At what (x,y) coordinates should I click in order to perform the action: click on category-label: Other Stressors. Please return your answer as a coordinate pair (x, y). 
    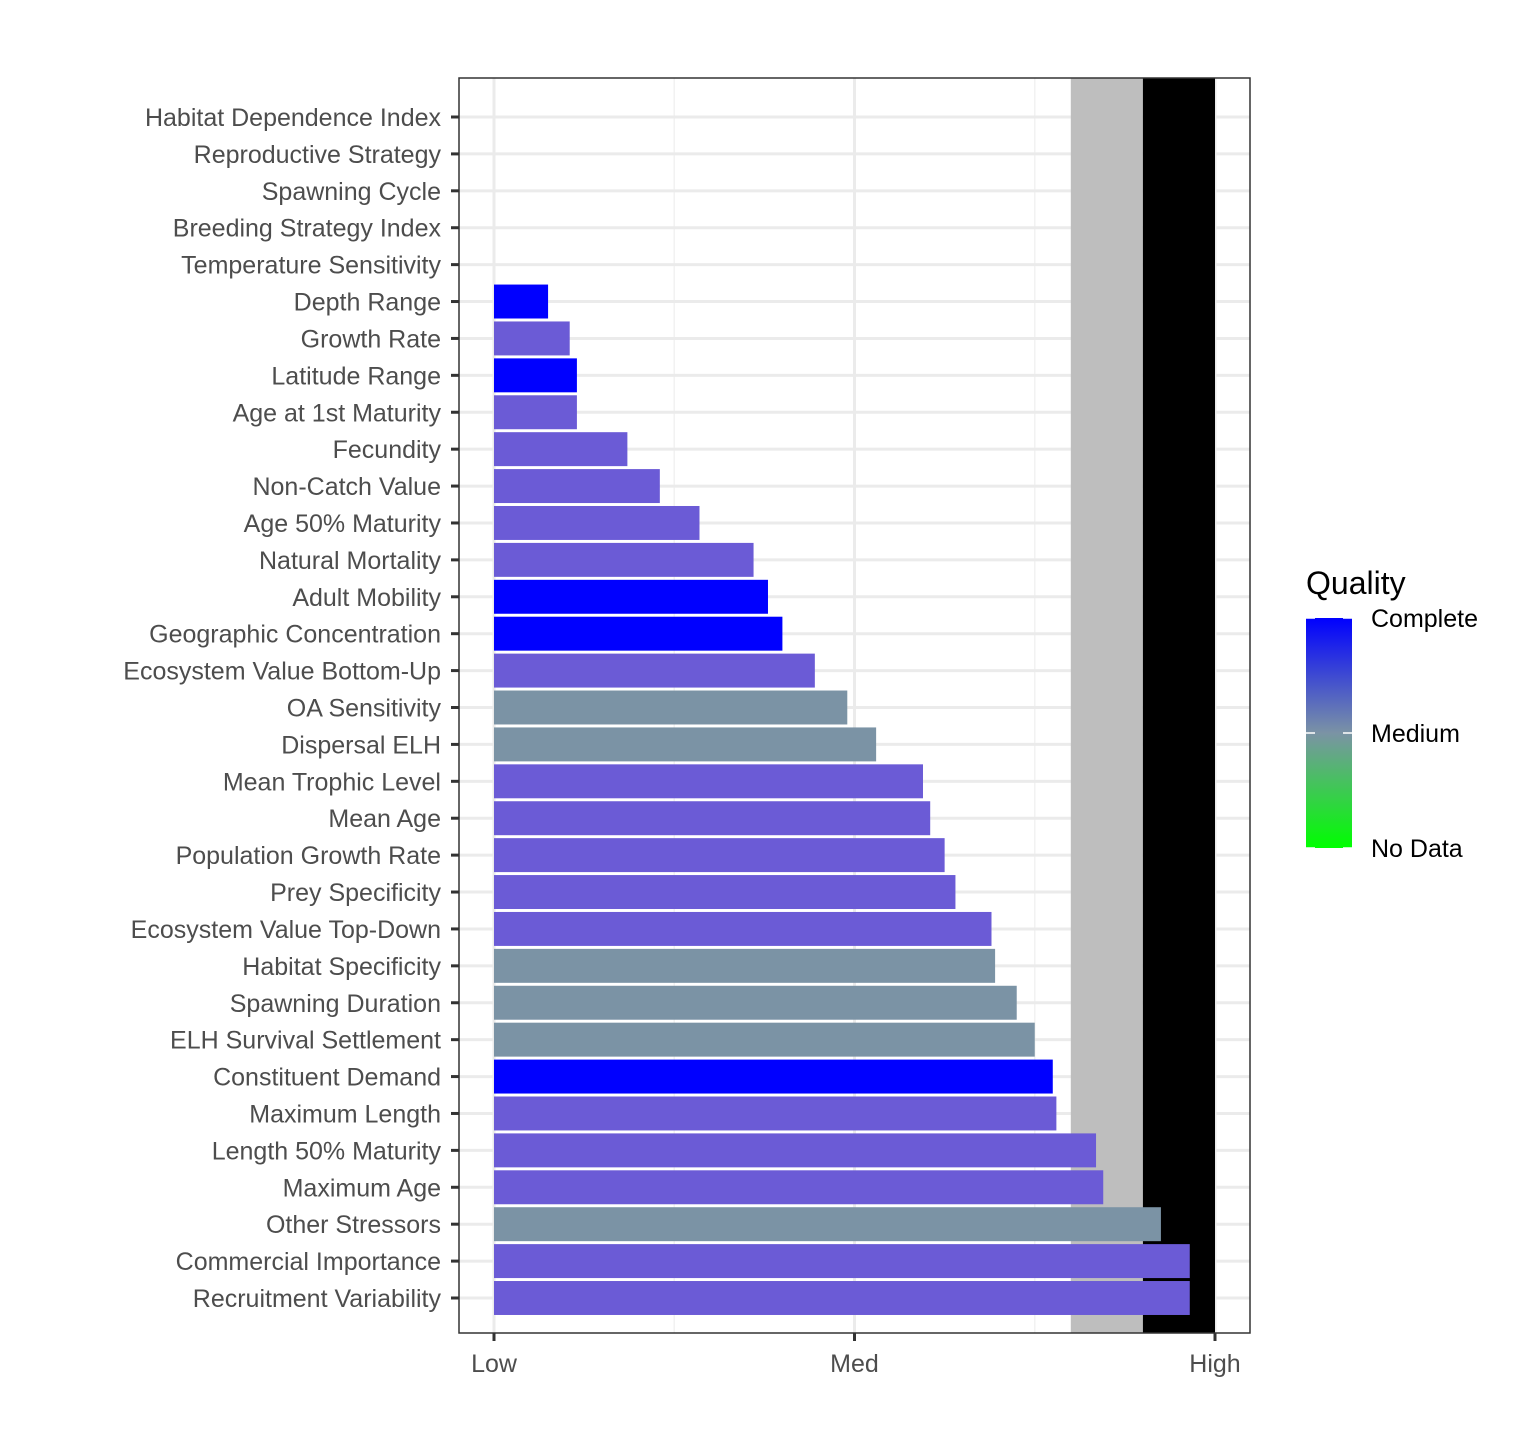
    Looking at the image, I should click on (353, 1225).